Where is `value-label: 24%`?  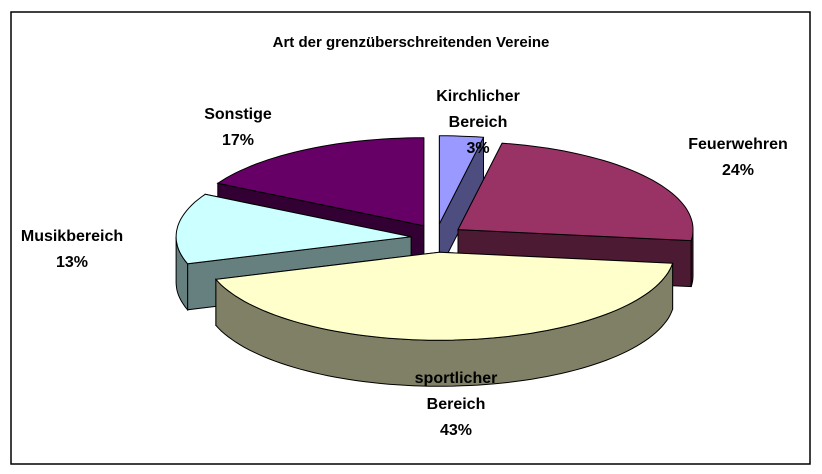 value-label: 24% is located at coordinates (738, 170).